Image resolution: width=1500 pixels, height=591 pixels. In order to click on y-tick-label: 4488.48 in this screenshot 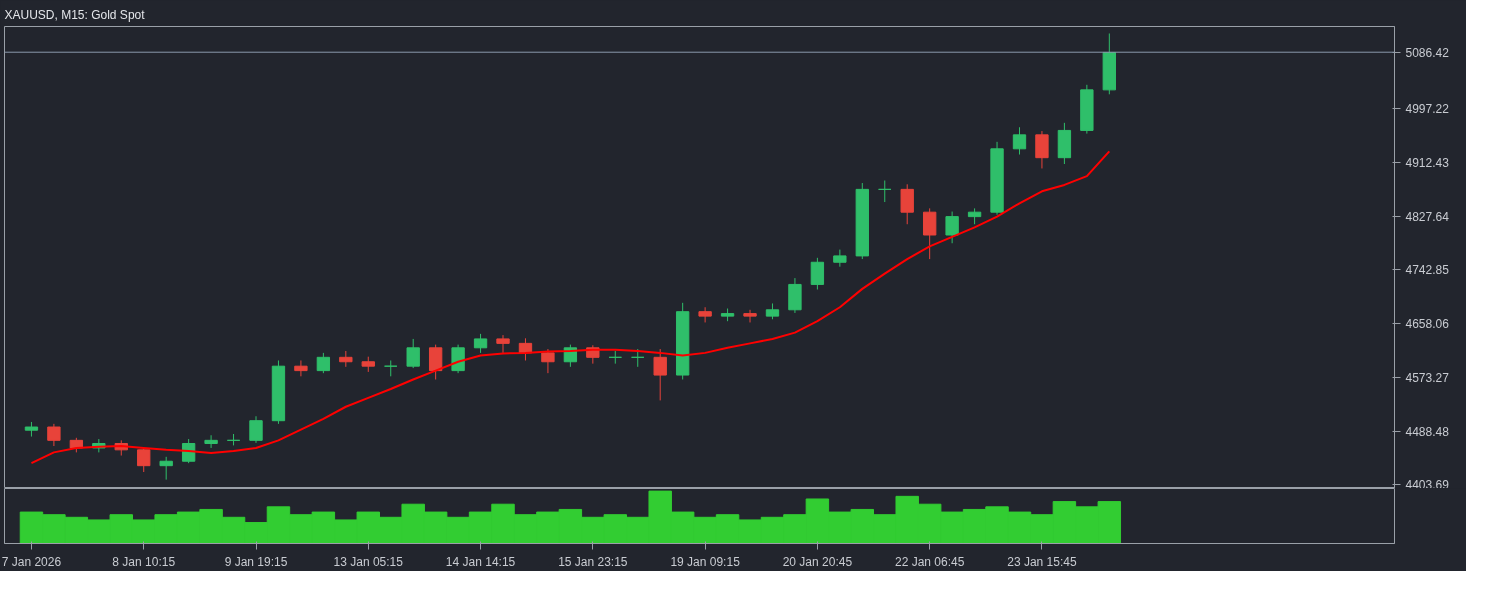, I will do `click(1427, 431)`.